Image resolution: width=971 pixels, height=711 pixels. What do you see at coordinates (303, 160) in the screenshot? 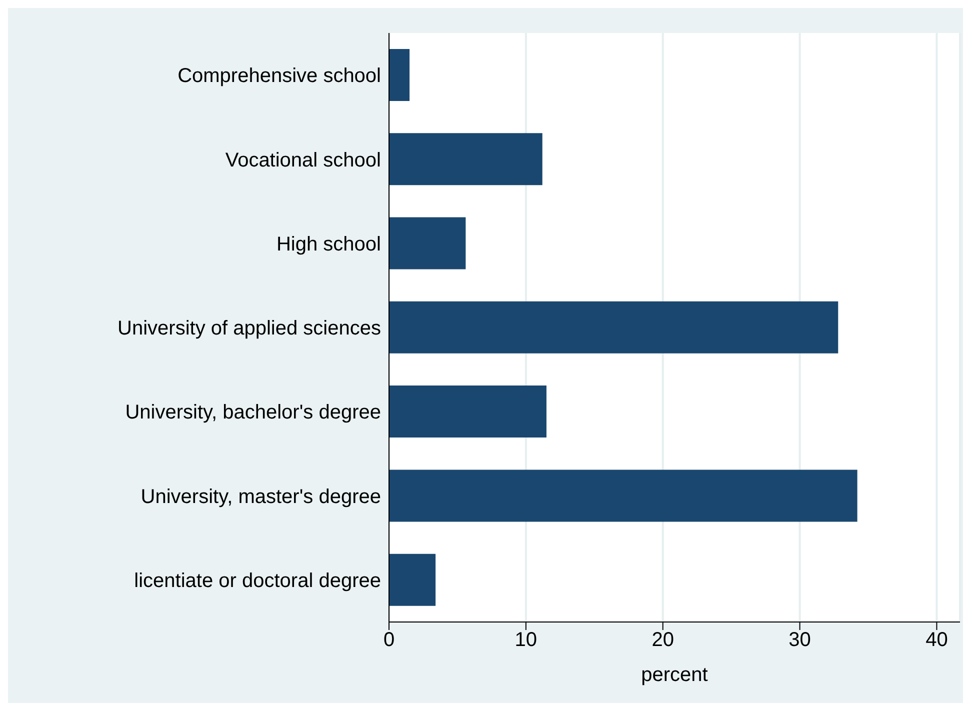
I see `y-tick-label: Vocational school` at bounding box center [303, 160].